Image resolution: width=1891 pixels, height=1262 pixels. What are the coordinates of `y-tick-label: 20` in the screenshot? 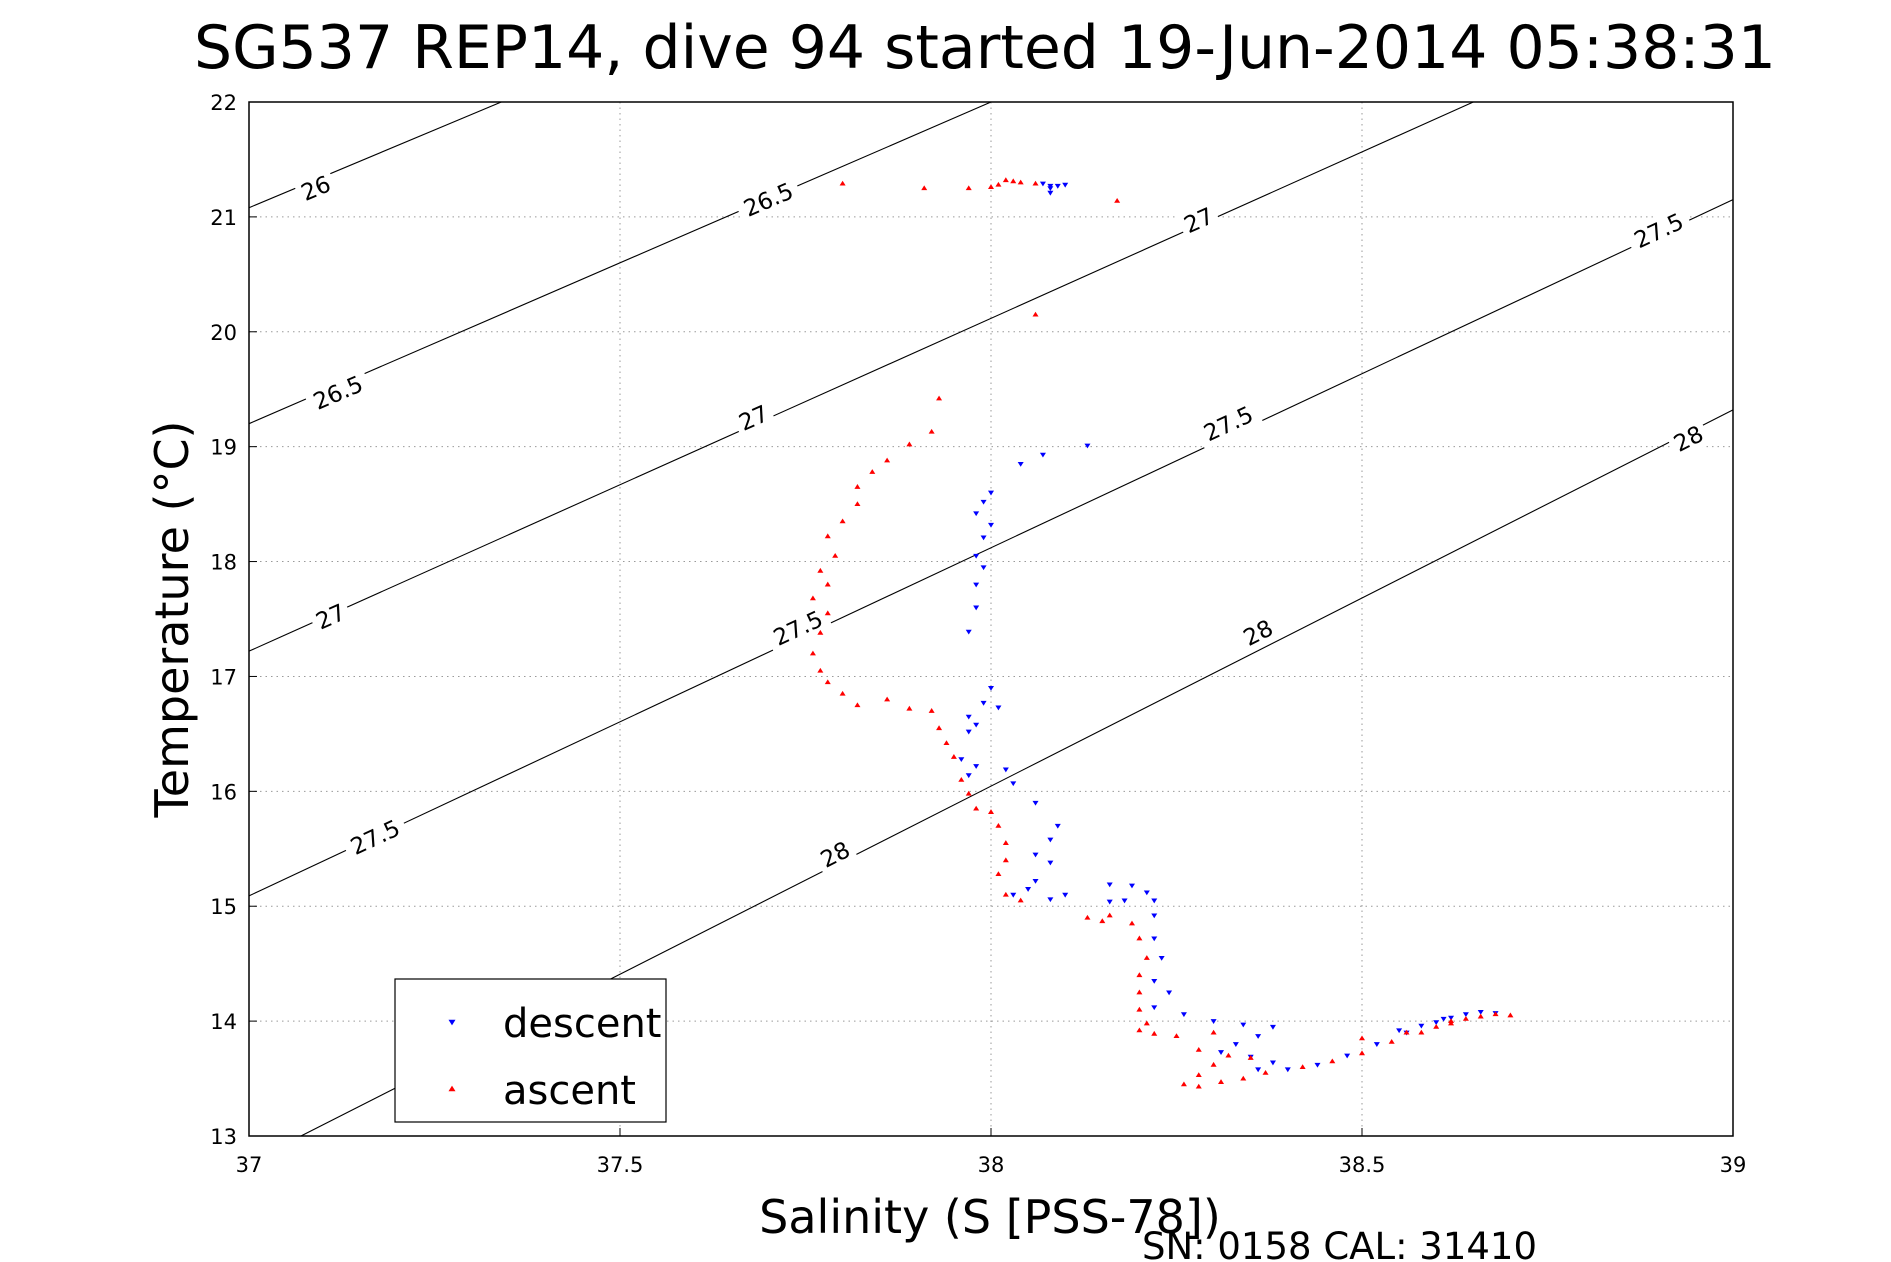 It's located at (223, 333).